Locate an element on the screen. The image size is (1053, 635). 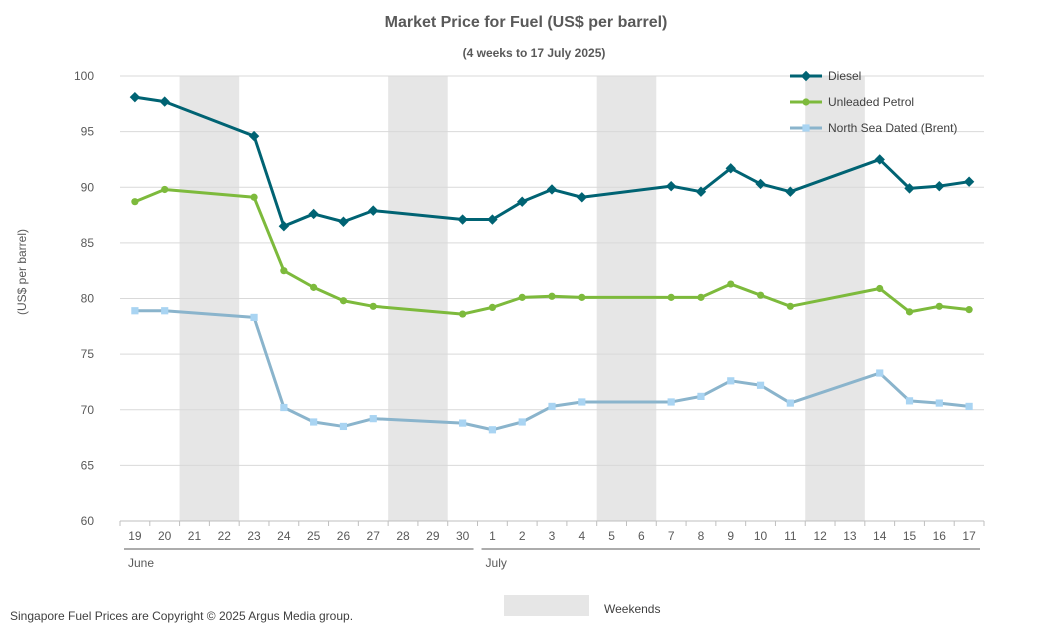
y-tick-label: 65 is located at coordinates (88, 465).